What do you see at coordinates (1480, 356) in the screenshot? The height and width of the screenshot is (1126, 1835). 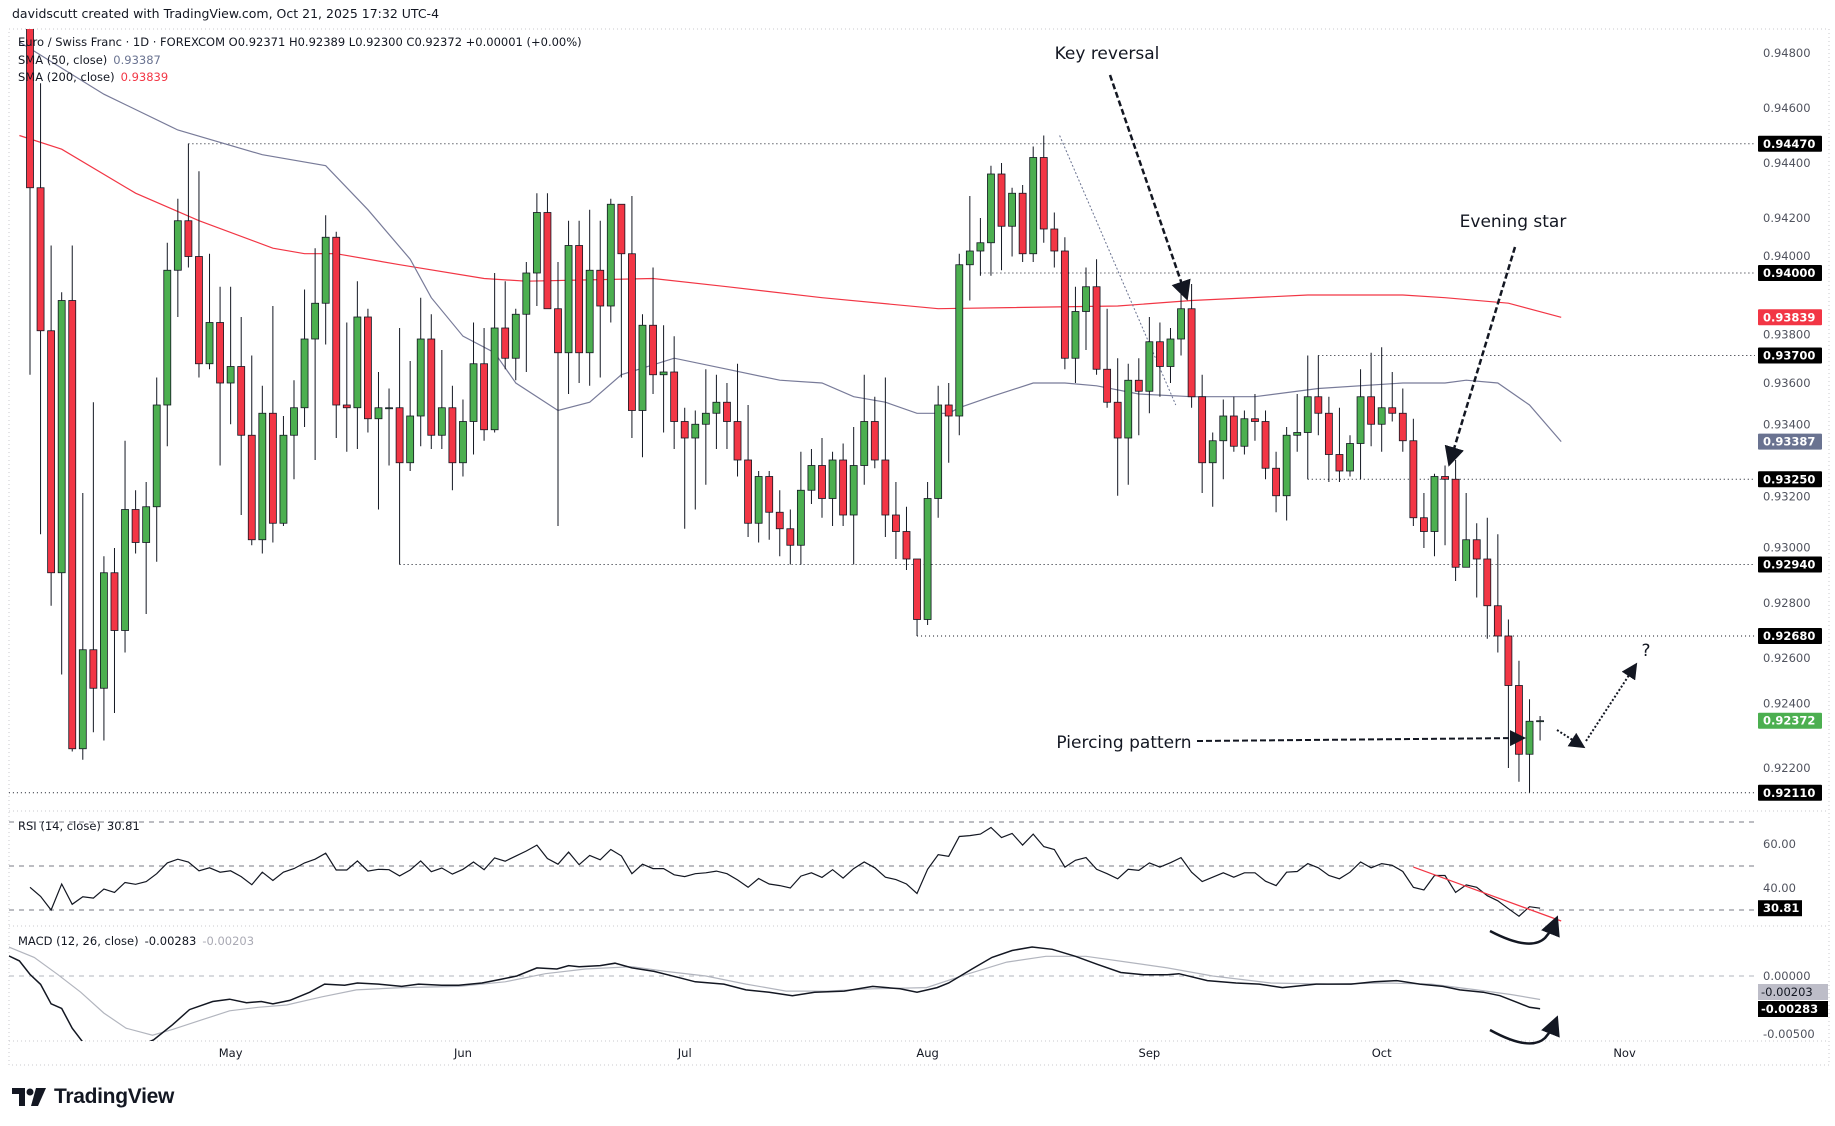 I see `evening-star-arrow` at bounding box center [1480, 356].